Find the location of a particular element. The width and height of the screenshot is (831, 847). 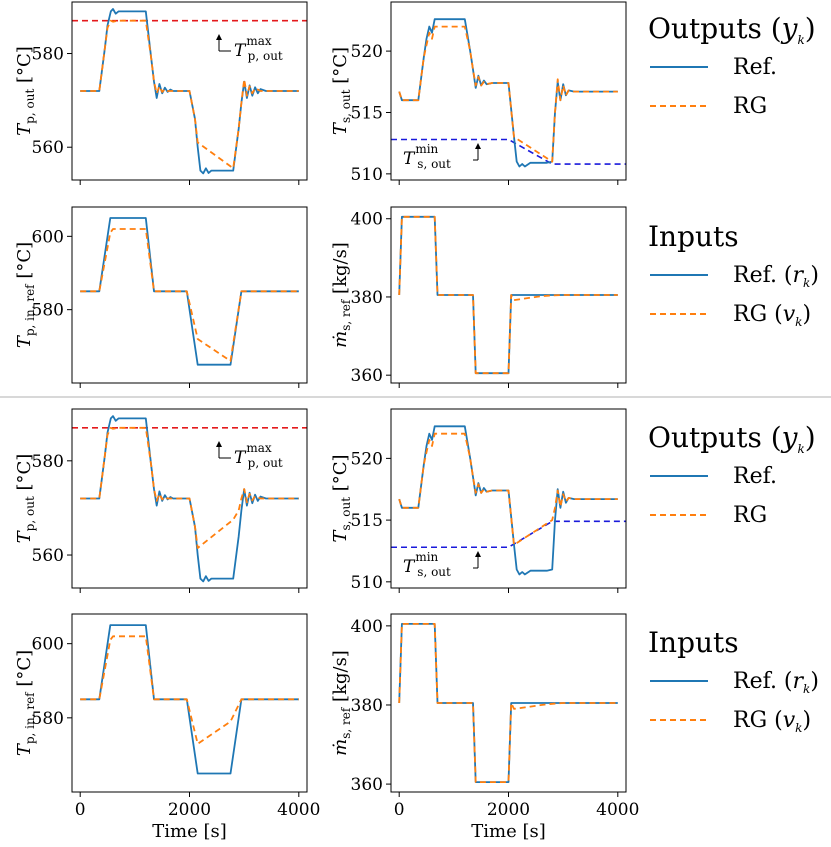

subplot-g1-ms: 360 380 400 ṁs, ref [kg/s] is located at coordinates (478, 297).